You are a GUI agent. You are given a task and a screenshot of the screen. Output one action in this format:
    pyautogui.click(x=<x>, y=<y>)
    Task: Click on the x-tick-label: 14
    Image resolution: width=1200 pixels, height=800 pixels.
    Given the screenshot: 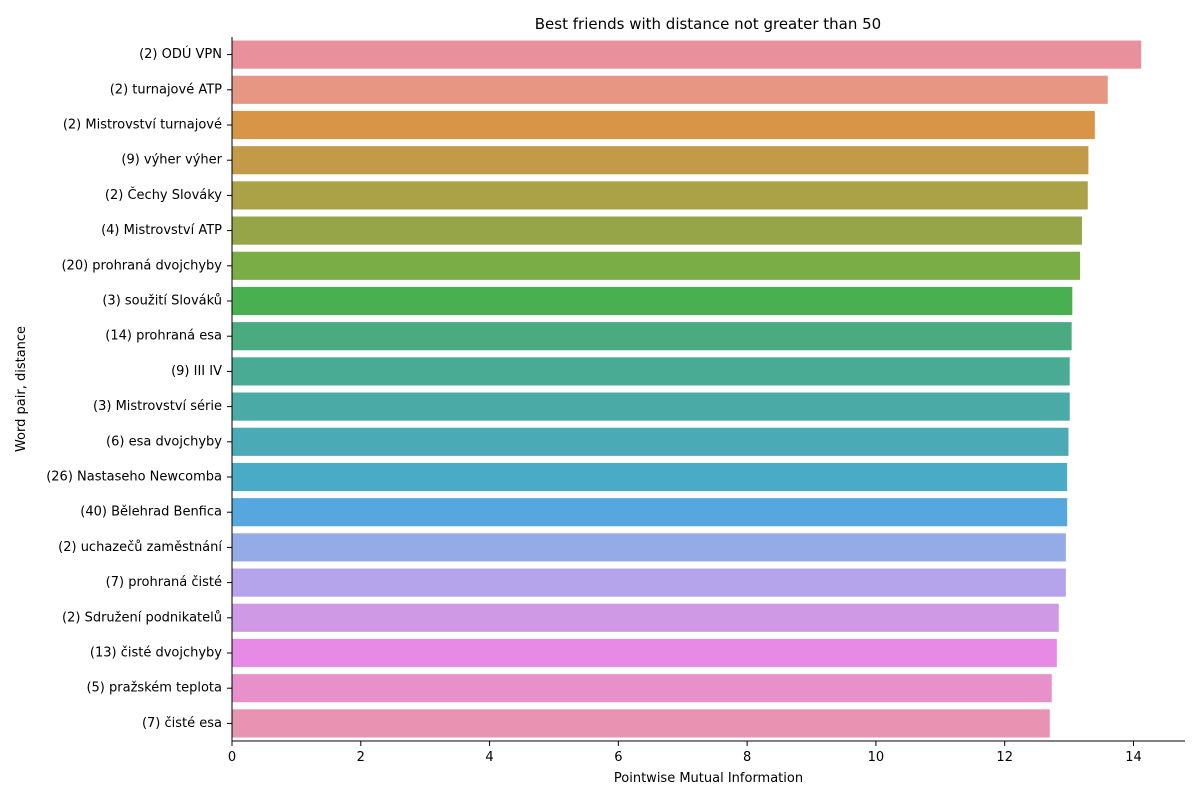 What is the action you would take?
    pyautogui.click(x=1133, y=757)
    